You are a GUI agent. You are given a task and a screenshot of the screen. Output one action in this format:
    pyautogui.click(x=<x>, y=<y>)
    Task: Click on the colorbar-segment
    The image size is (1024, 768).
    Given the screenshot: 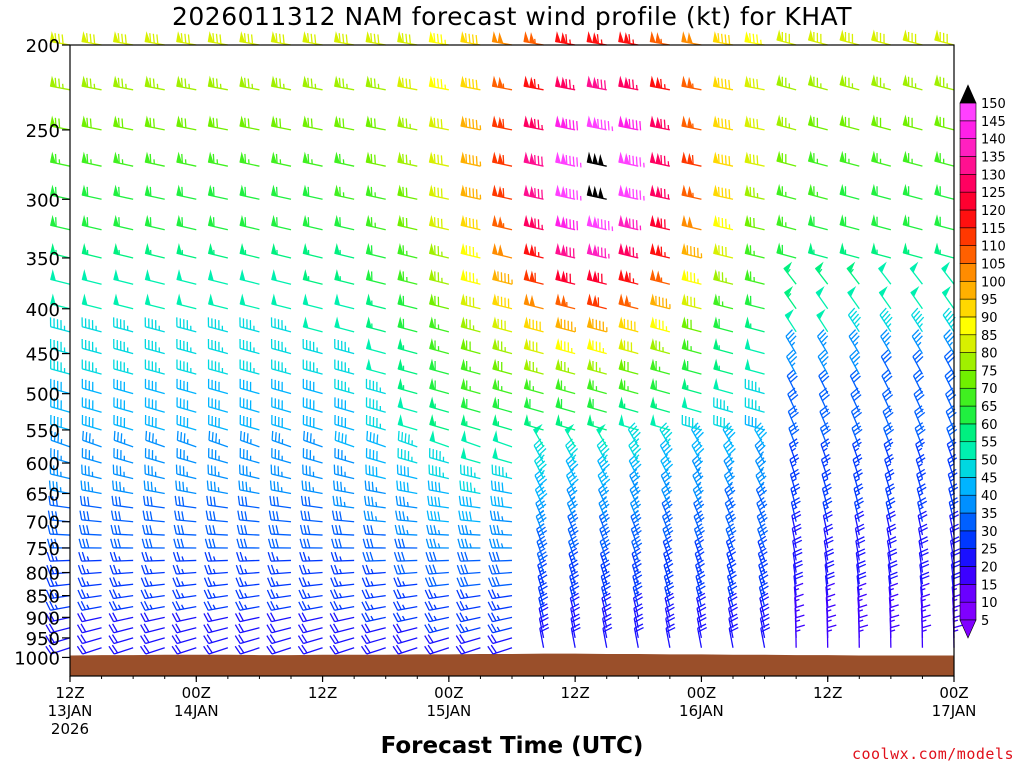 What is the action you would take?
    pyautogui.click(x=968, y=112)
    